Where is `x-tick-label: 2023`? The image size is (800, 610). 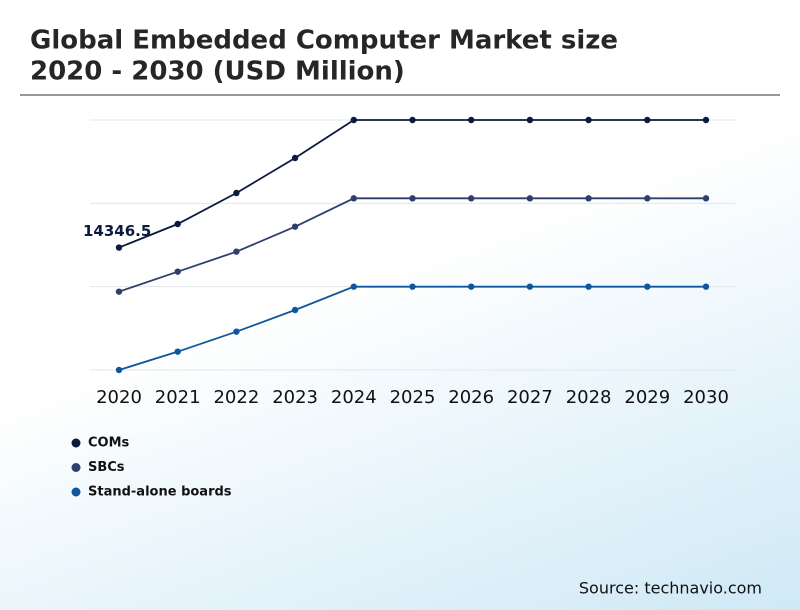
x-tick-label: 2023 is located at coordinates (295, 397).